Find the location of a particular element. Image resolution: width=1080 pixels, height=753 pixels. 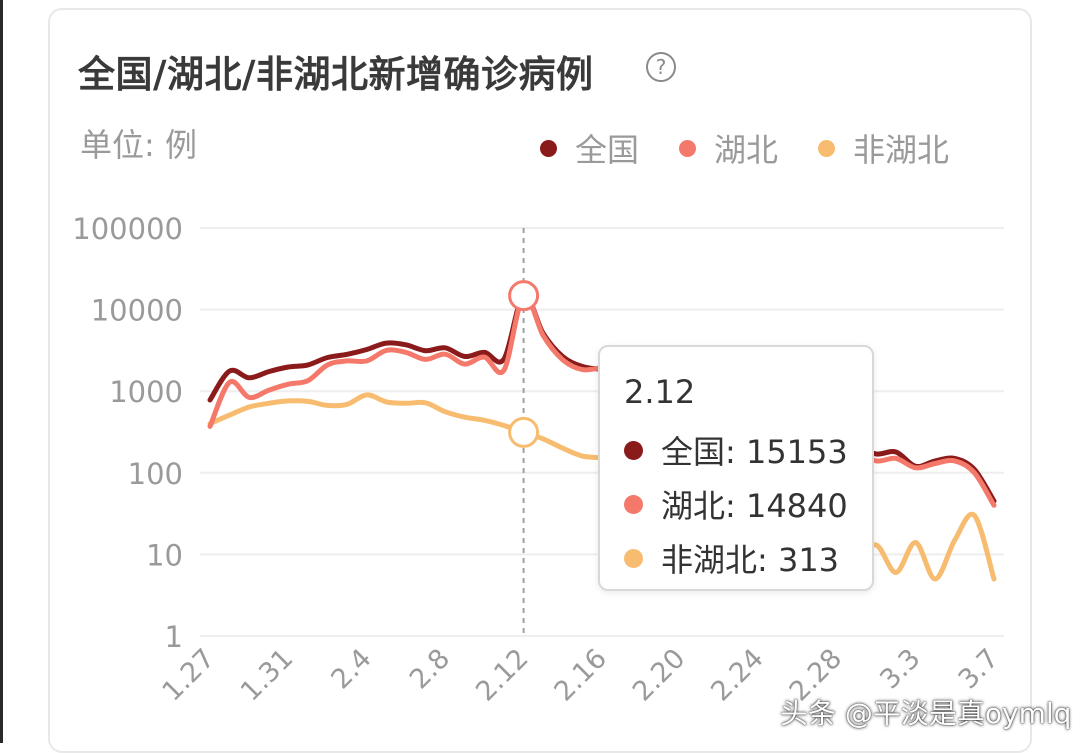

chart-title: 全国/湖北/非湖北新增确诊病例 is located at coordinates (336, 74).